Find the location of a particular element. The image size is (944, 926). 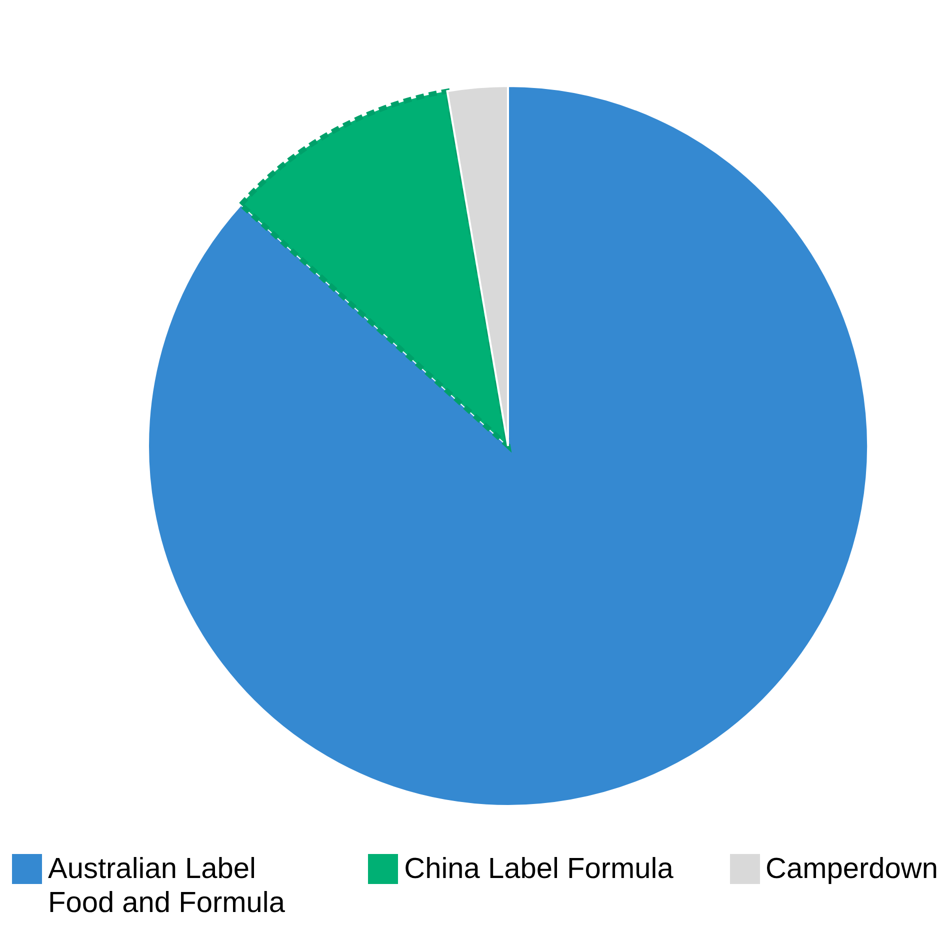

legend-label: Camperdown is located at coordinates (852, 869).